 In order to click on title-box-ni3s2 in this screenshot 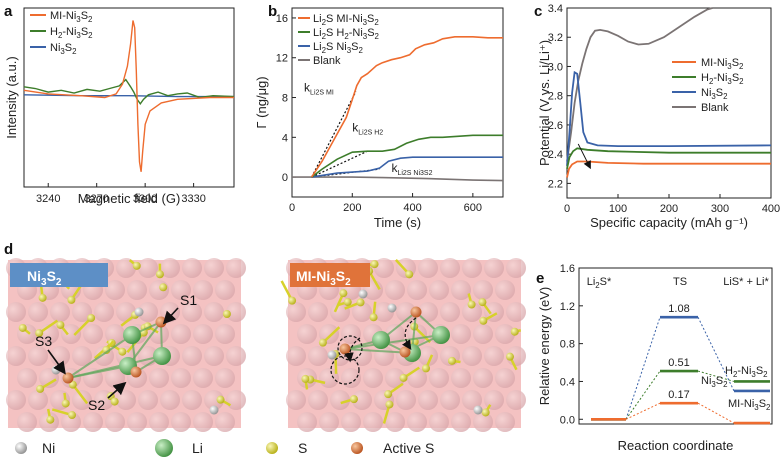, I will do `click(59, 275)`.